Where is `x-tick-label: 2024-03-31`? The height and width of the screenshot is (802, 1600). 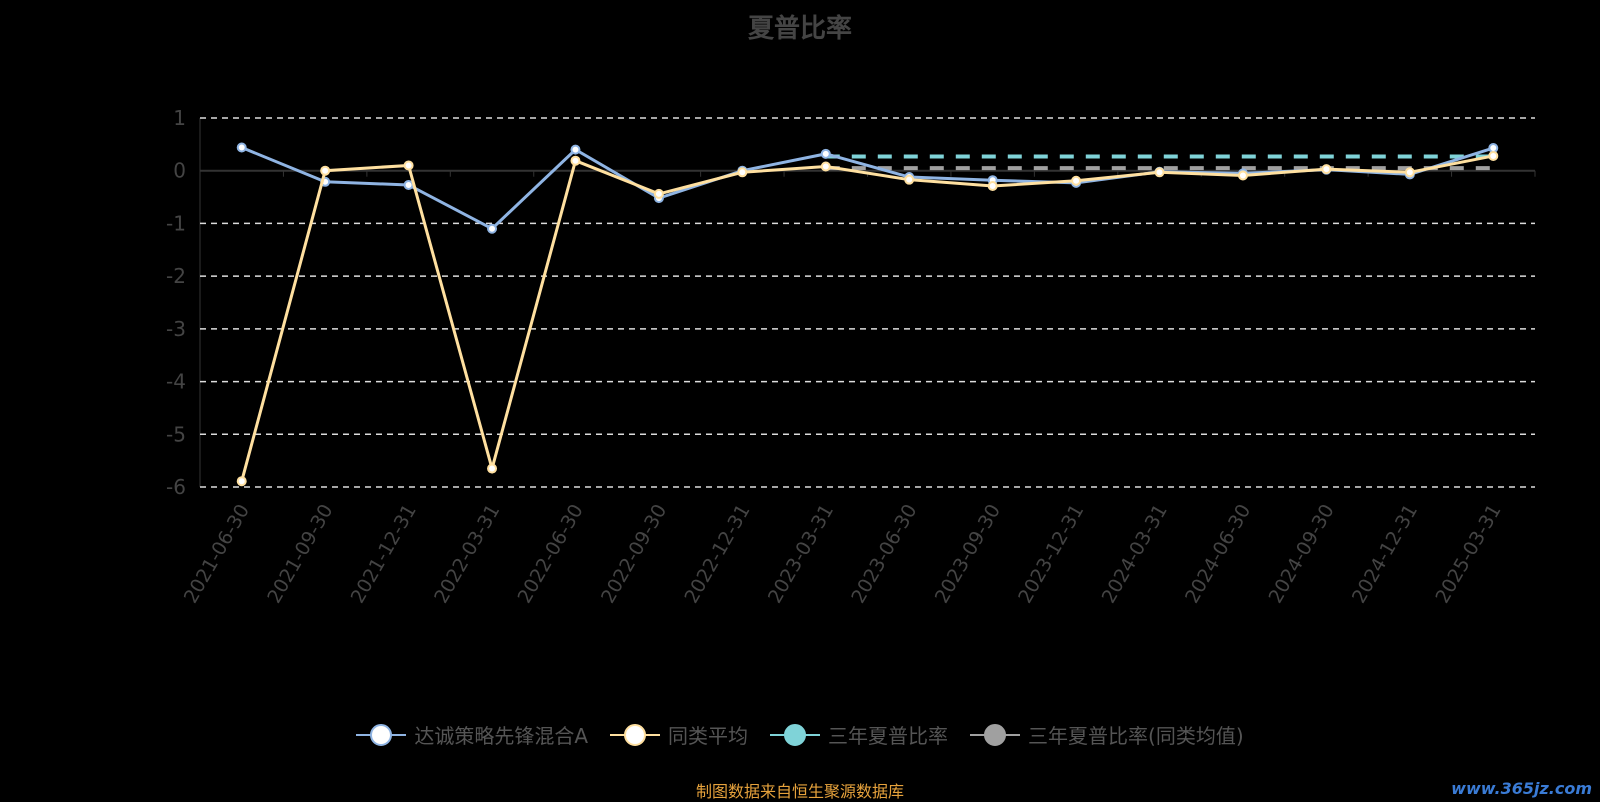 x-tick-label: 2024-03-31 is located at coordinates (1135, 554).